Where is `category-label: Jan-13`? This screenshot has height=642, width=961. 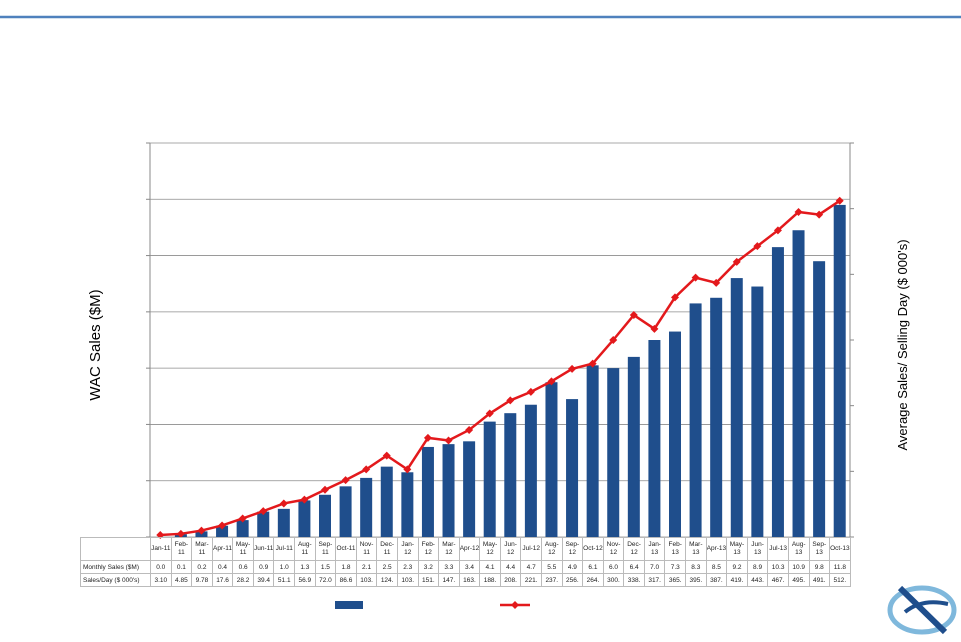 category-label: Jan-13 is located at coordinates (654, 549).